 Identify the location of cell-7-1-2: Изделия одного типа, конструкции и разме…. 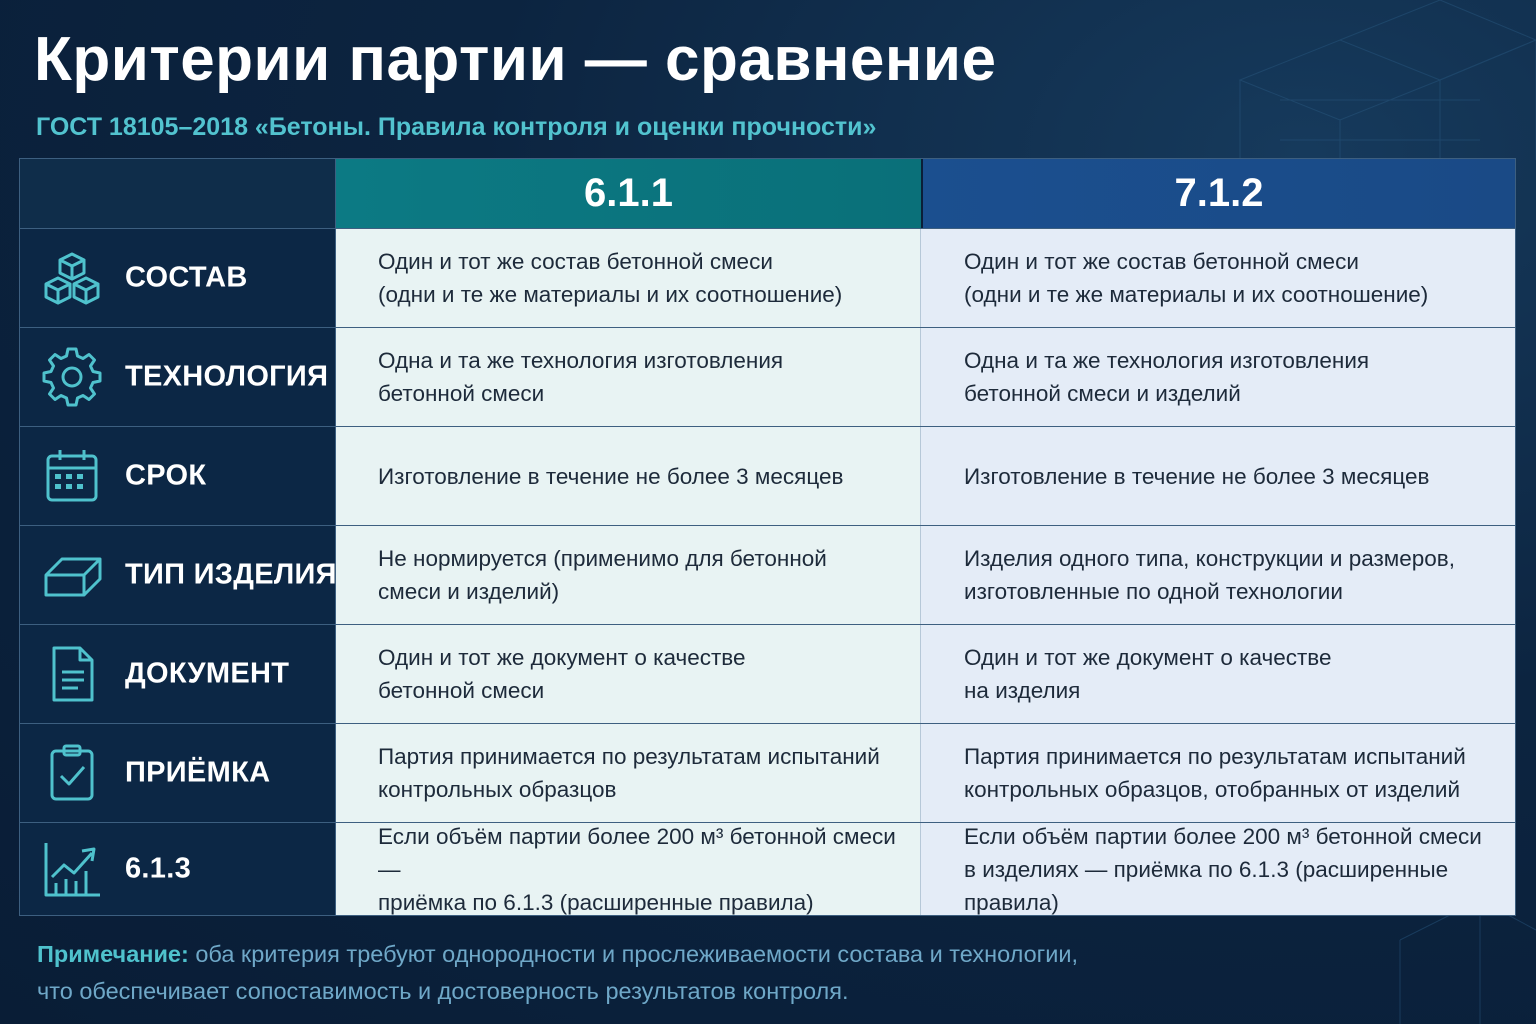
(1218, 575).